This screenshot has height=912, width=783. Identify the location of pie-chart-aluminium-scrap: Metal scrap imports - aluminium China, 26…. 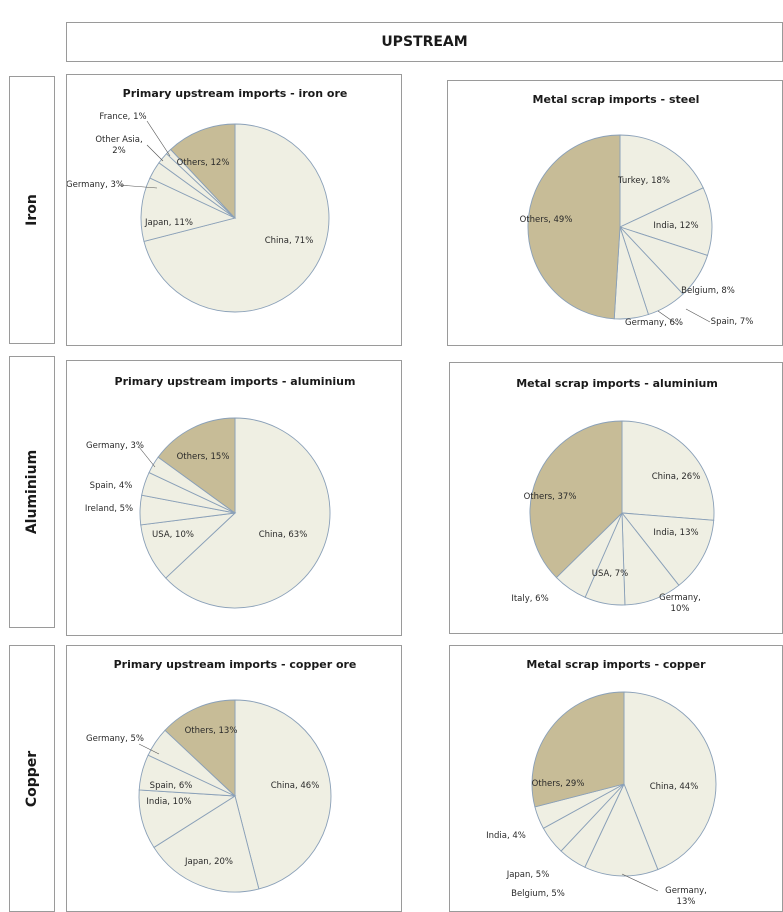
(614, 495).